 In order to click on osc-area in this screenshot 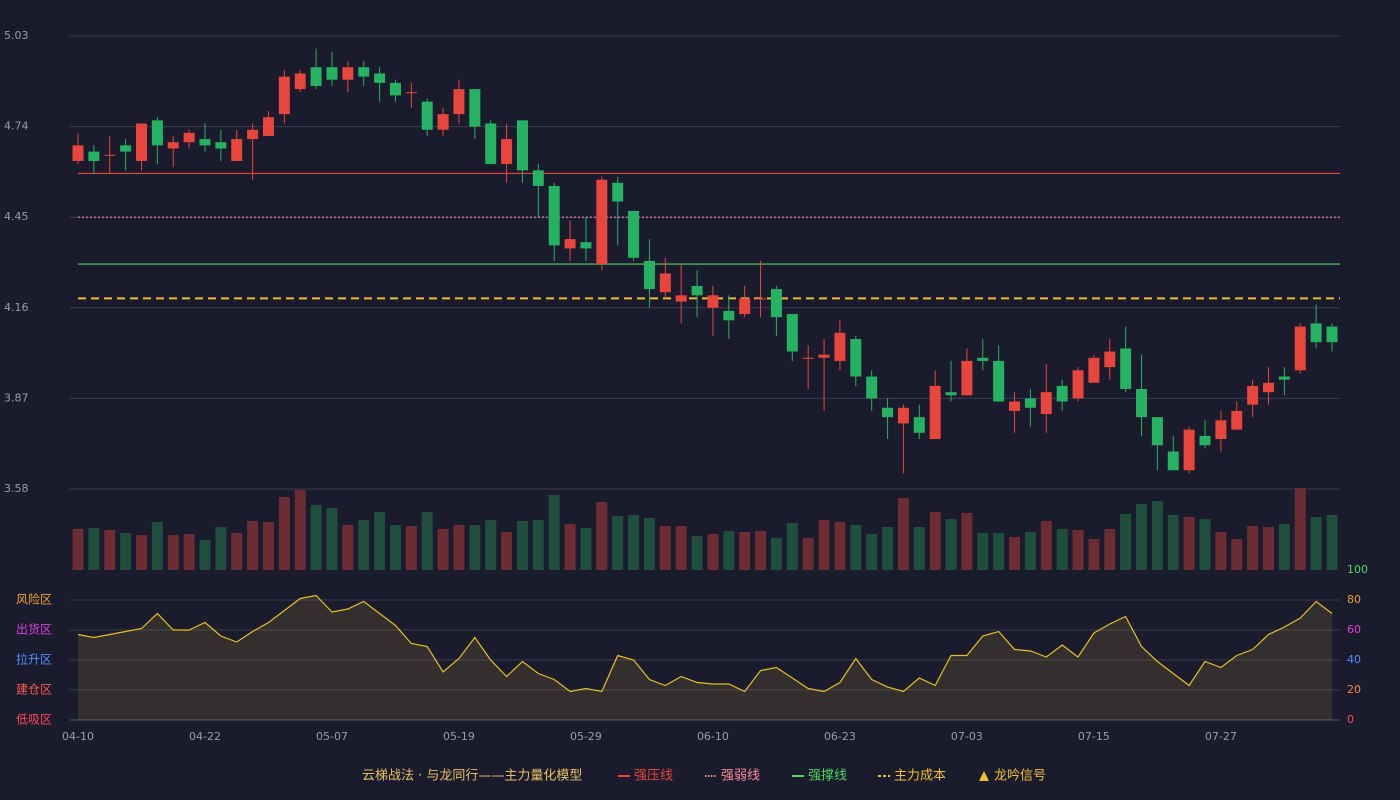, I will do `click(705, 657)`.